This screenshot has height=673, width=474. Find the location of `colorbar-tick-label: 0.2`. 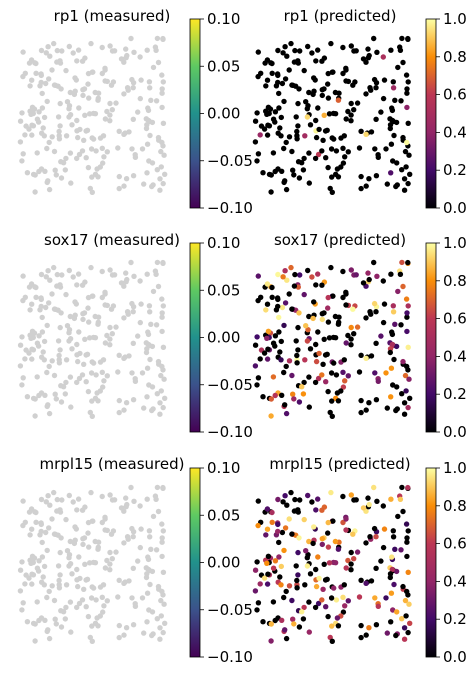

colorbar-tick-label: 0.2 is located at coordinates (455, 619).